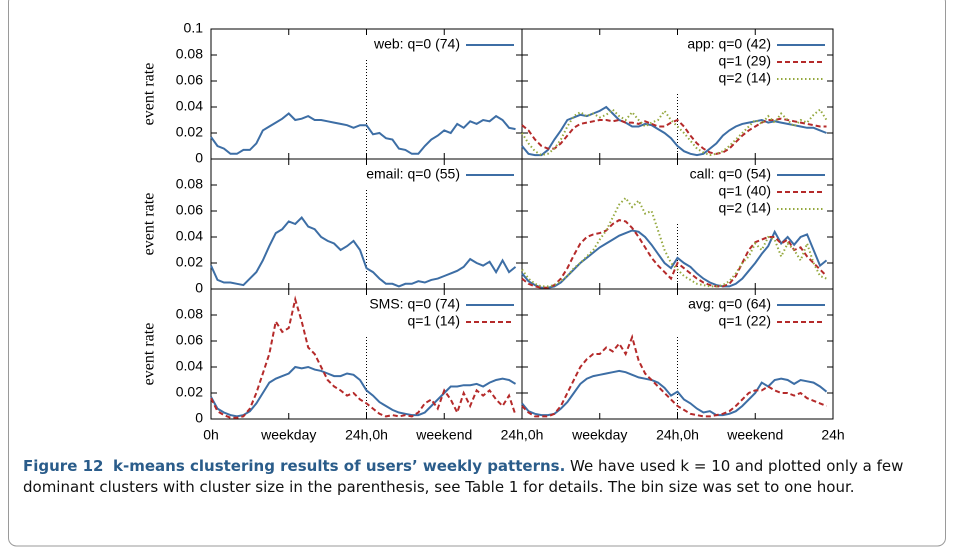 The width and height of the screenshot is (954, 557). I want to click on legend-label: q=1 (29), so click(744, 61).